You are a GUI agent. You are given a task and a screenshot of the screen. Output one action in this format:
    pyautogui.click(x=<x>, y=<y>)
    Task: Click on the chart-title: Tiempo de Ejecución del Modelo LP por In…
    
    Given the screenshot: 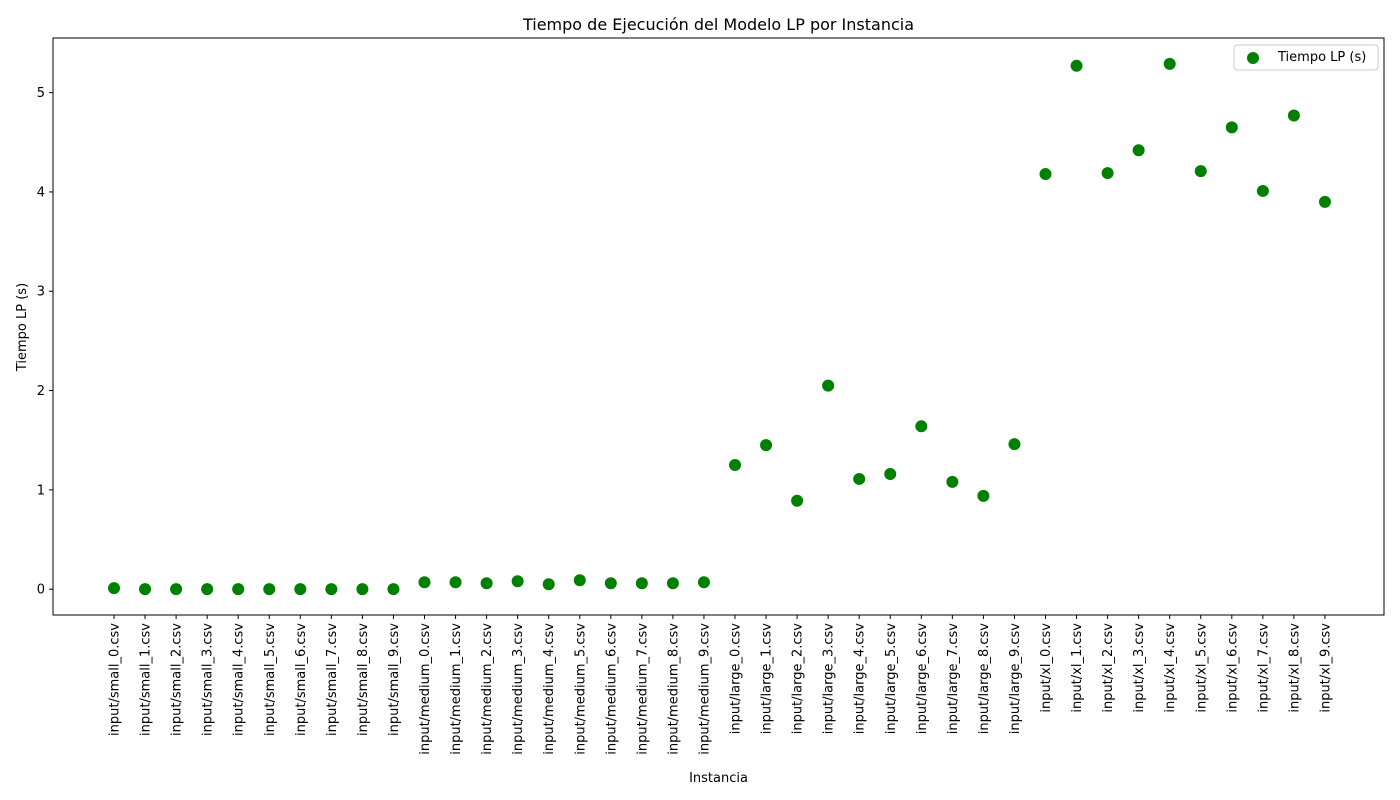 What is the action you would take?
    pyautogui.click(x=718, y=24)
    